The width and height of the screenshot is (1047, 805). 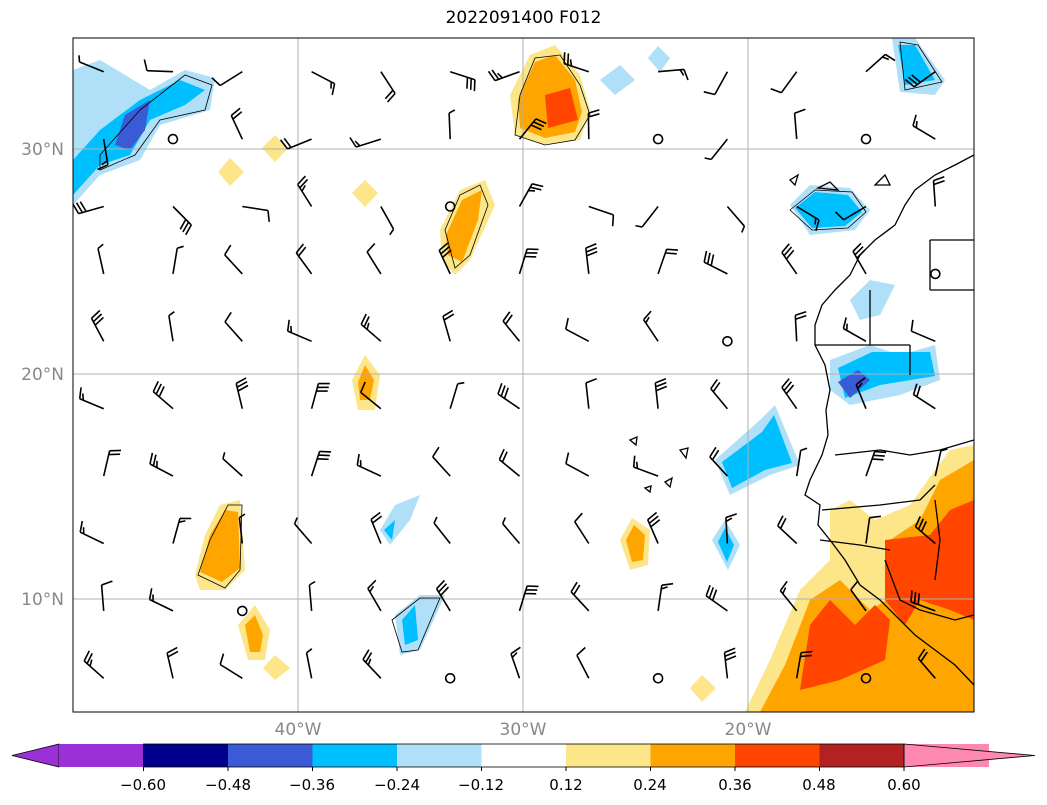 What do you see at coordinates (132, 125) in the screenshot?
I see `neg-area-nw-core` at bounding box center [132, 125].